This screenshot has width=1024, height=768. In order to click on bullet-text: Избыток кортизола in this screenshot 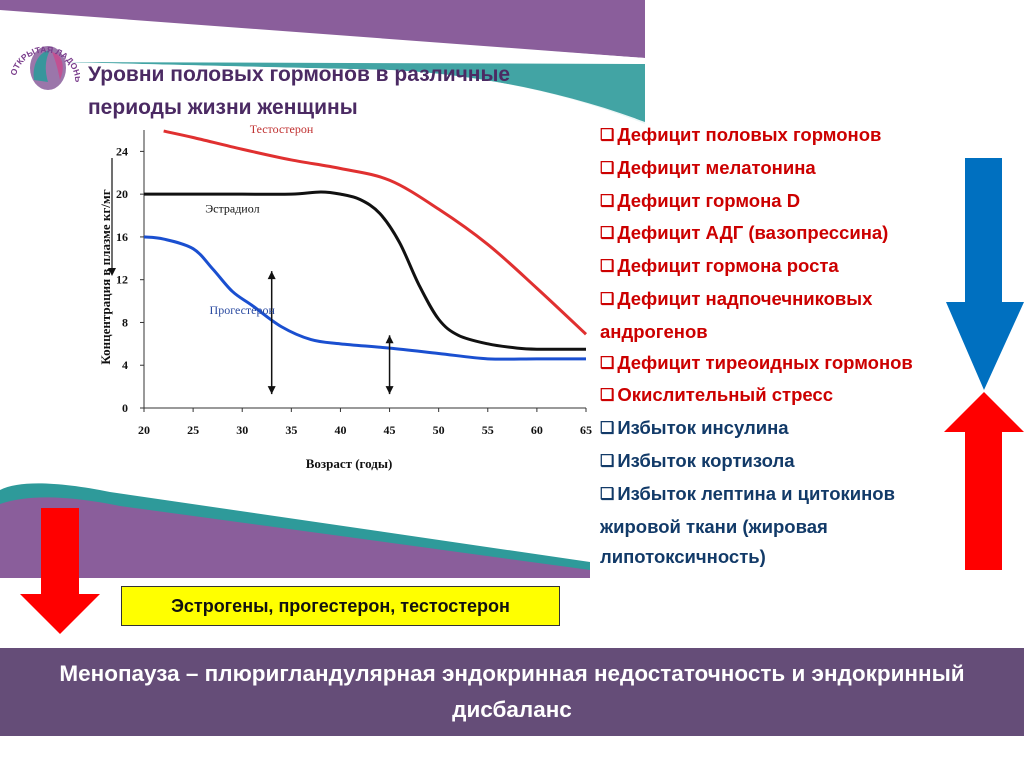, I will do `click(706, 460)`.